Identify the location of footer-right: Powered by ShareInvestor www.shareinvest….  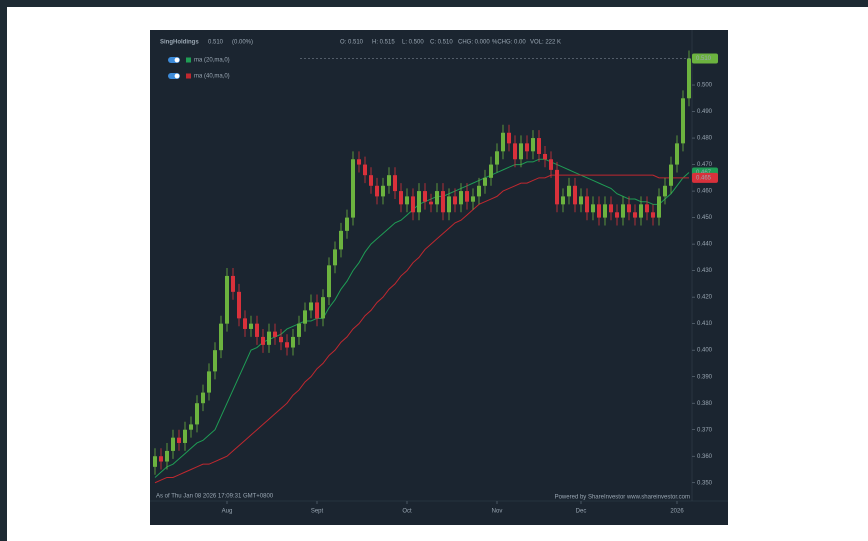
(622, 498).